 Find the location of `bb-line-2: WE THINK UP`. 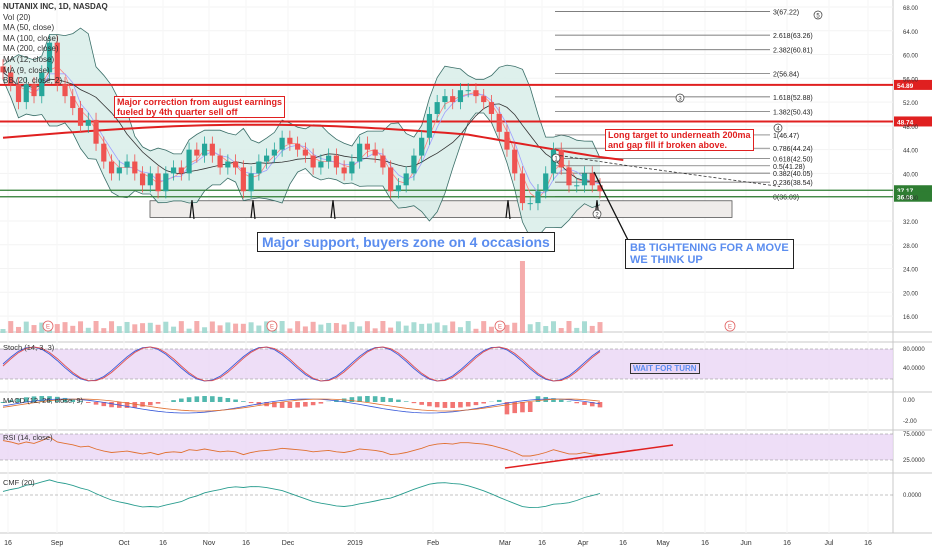

bb-line-2: WE THINK UP is located at coordinates (666, 260).